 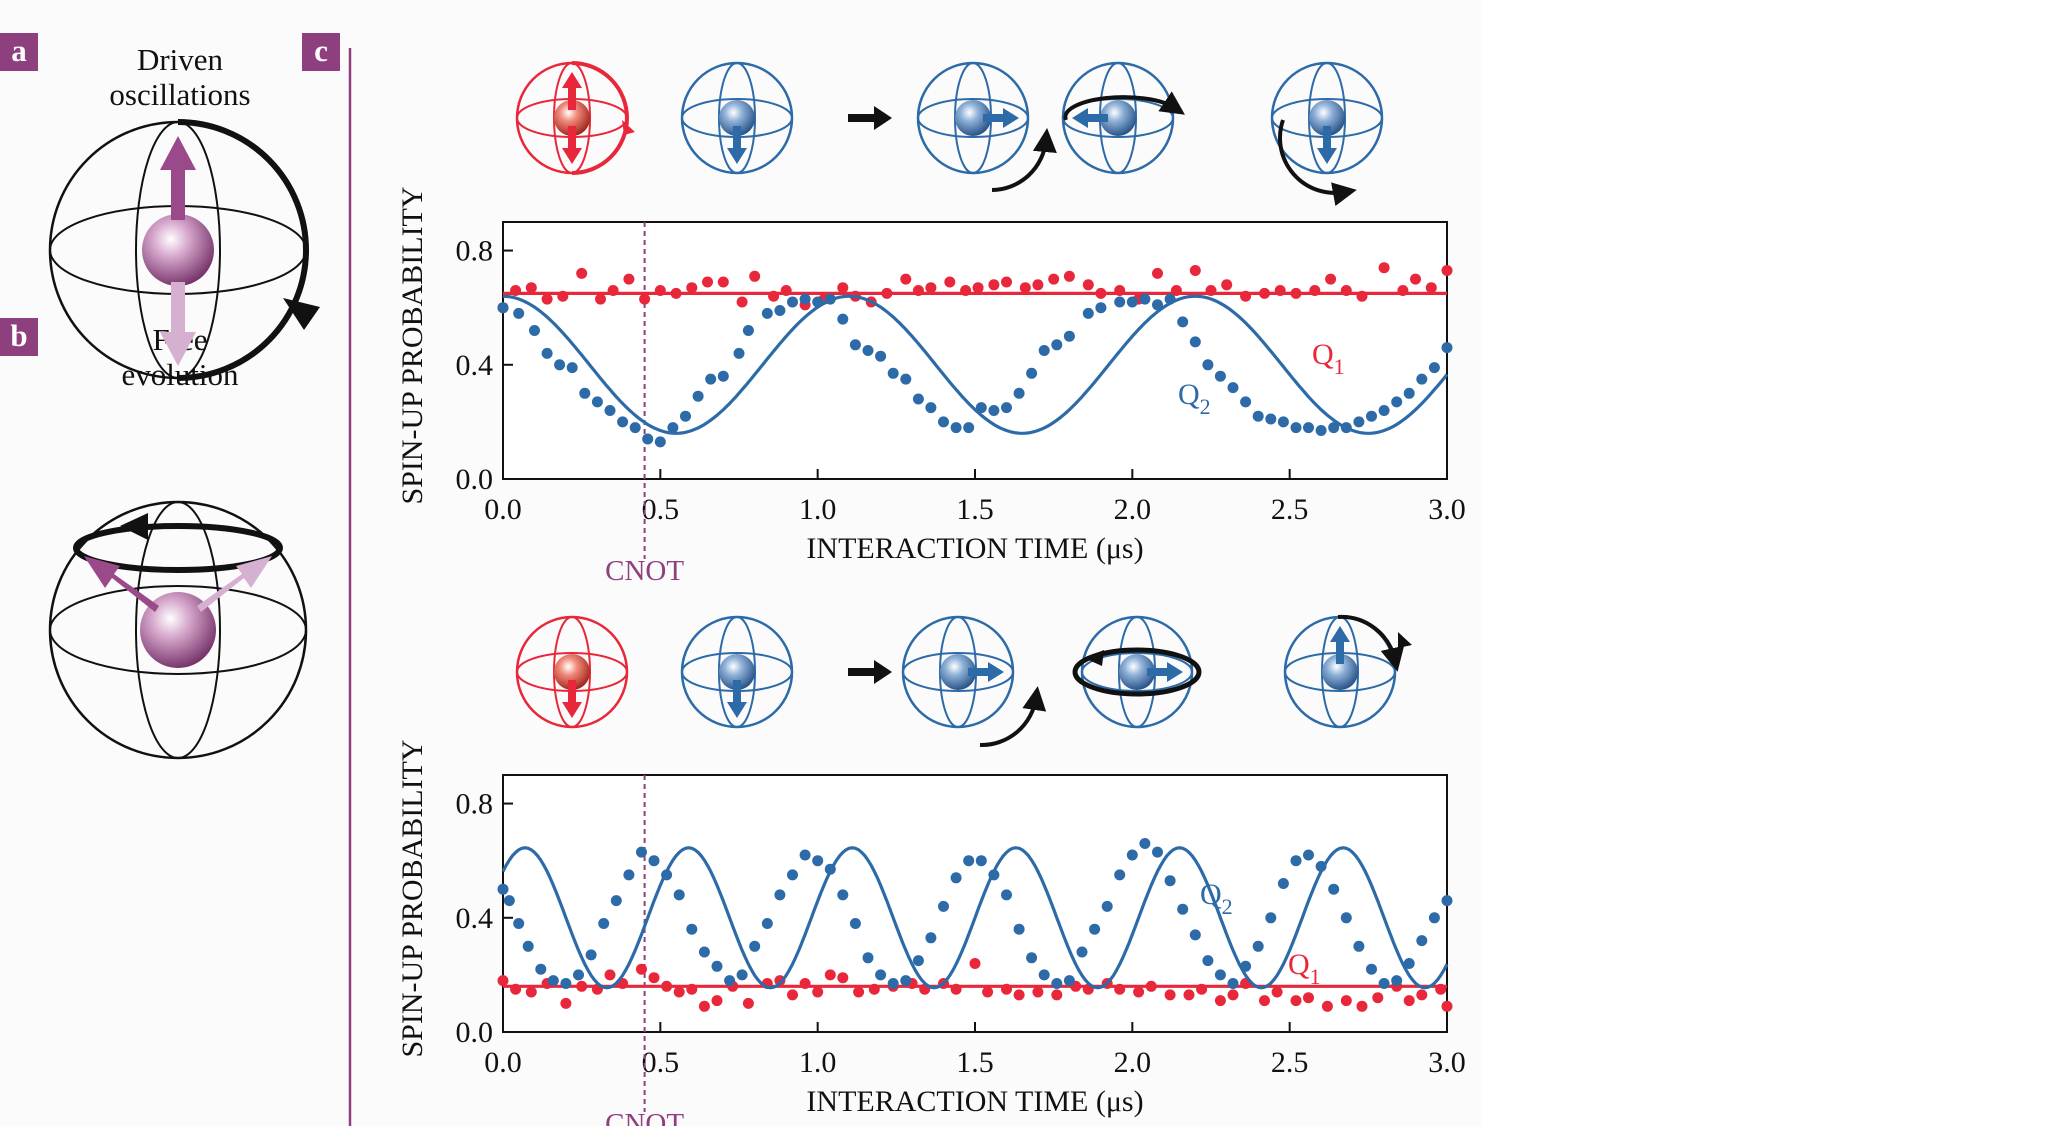 I want to click on x-axis-label: INTERACTION TIME (μs), so click(x=974, y=548).